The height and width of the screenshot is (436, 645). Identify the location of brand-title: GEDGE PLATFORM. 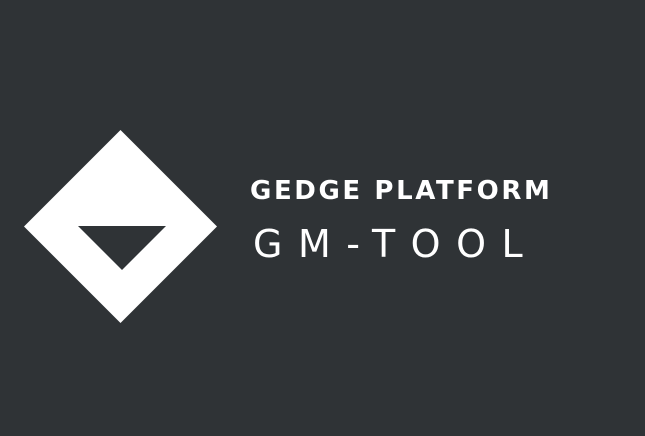
(401, 191).